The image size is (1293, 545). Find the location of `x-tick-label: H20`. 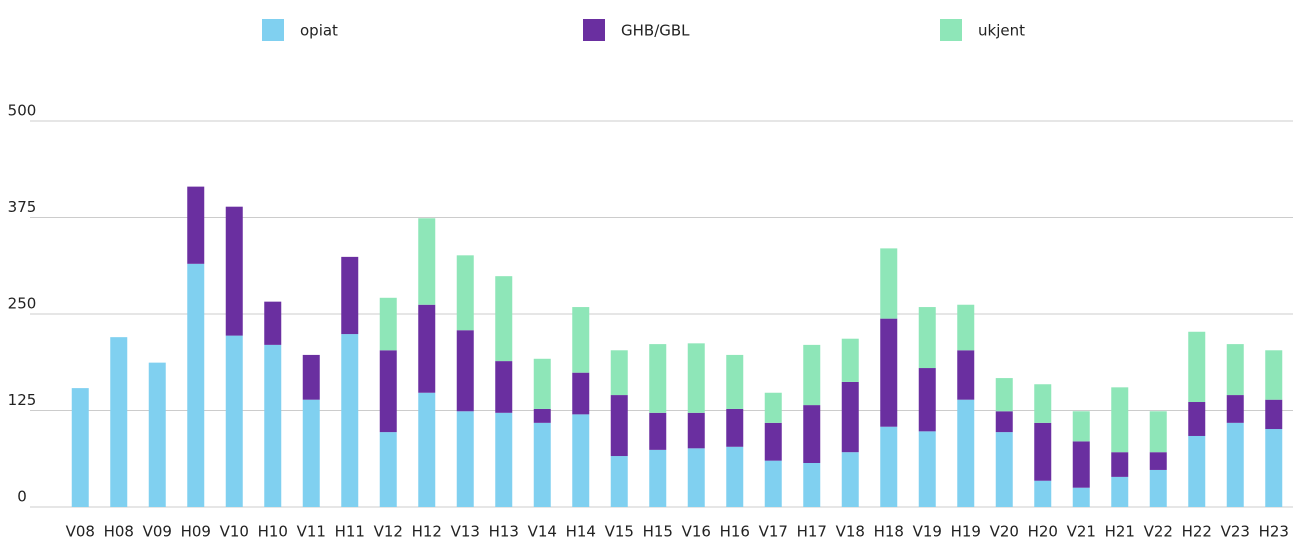

x-tick-label: H20 is located at coordinates (1043, 532).